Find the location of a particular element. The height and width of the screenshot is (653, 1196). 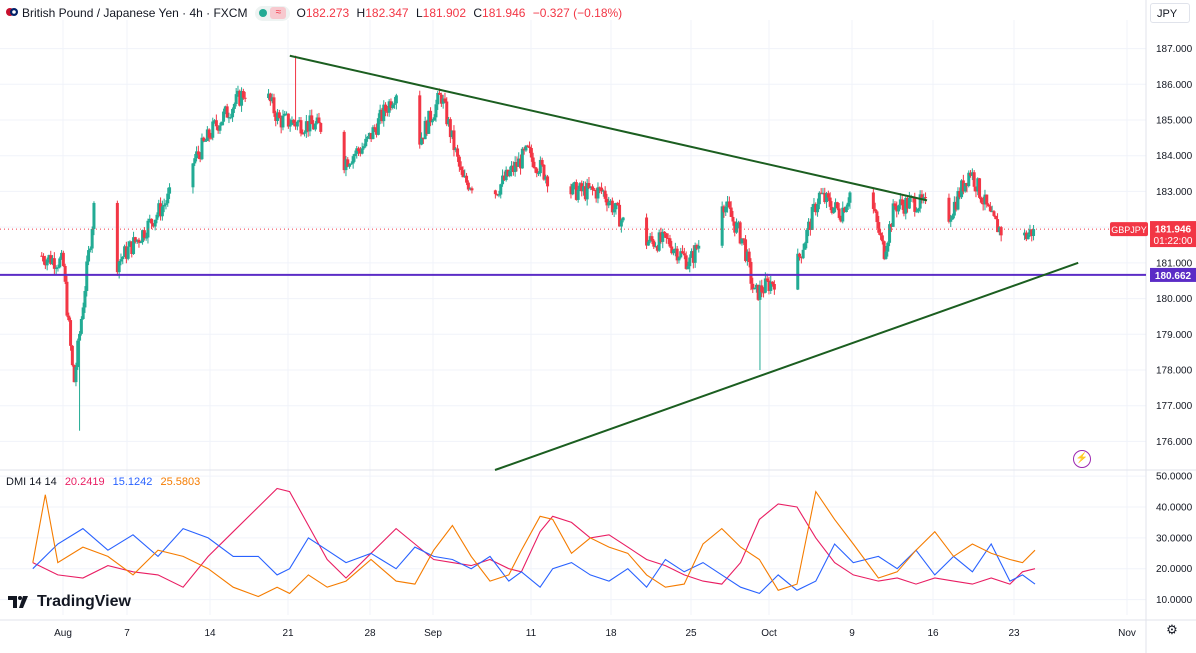

x-tick-label: 16 is located at coordinates (933, 633).